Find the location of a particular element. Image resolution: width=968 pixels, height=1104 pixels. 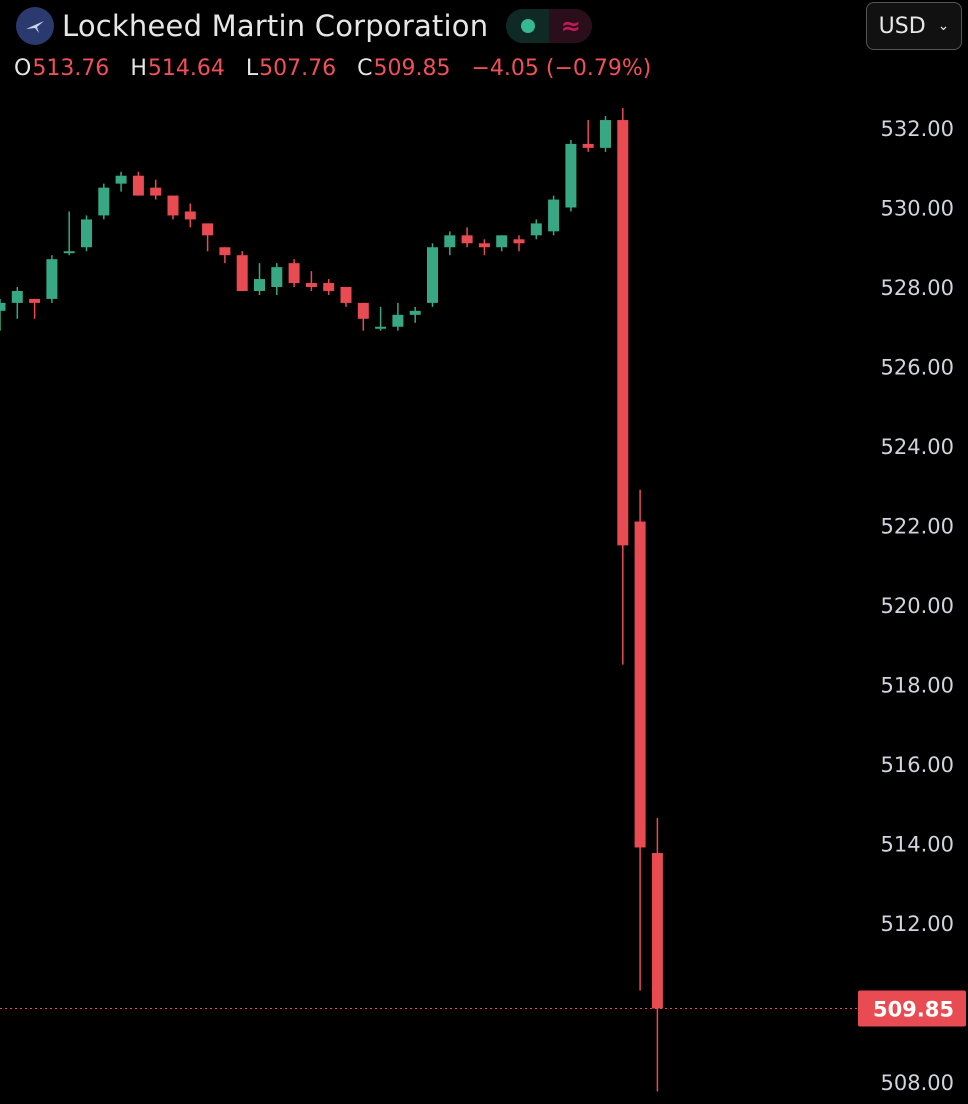

open-value: 513.76 is located at coordinates (71, 68).